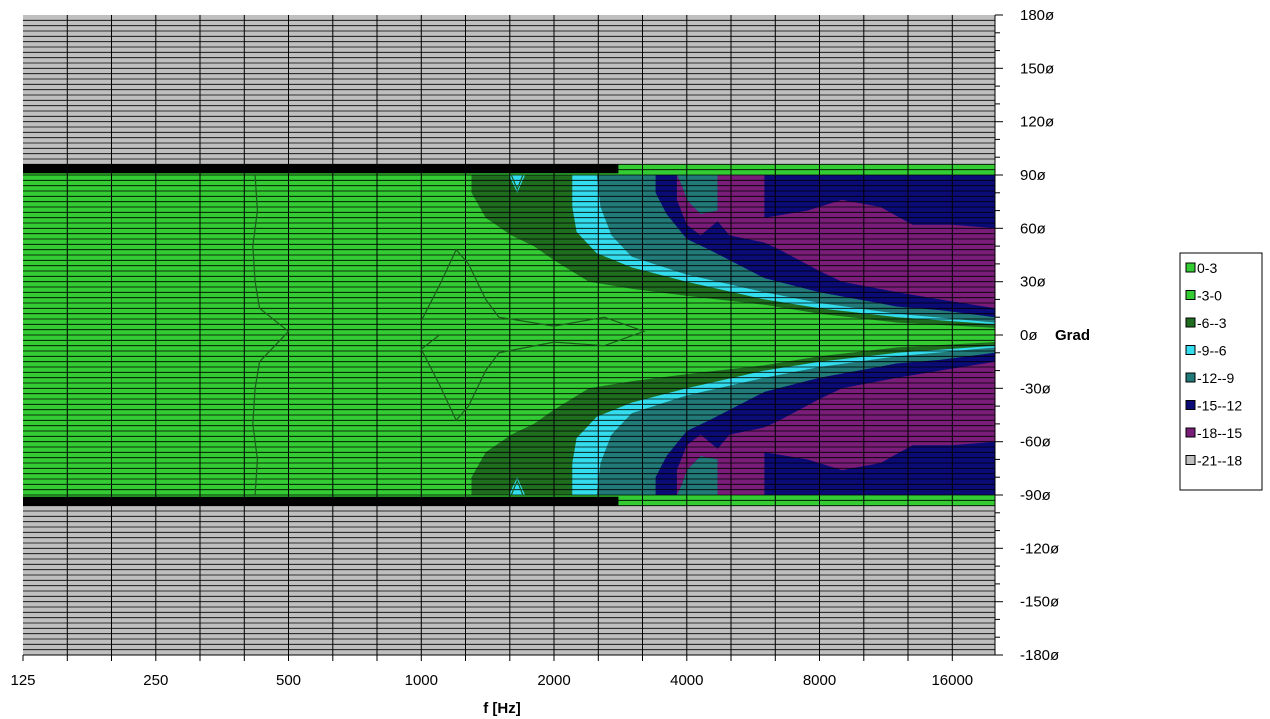  Describe the element at coordinates (321, 501) in the screenshot. I see `band-bottom` at that location.